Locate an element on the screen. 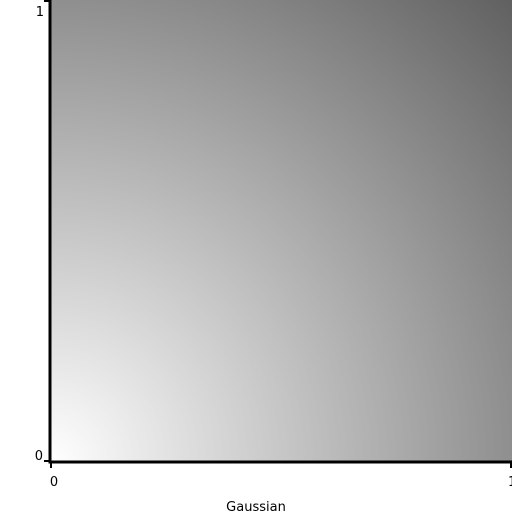 The height and width of the screenshot is (512, 512). y-tick-label-1: 1 is located at coordinates (40, 12).